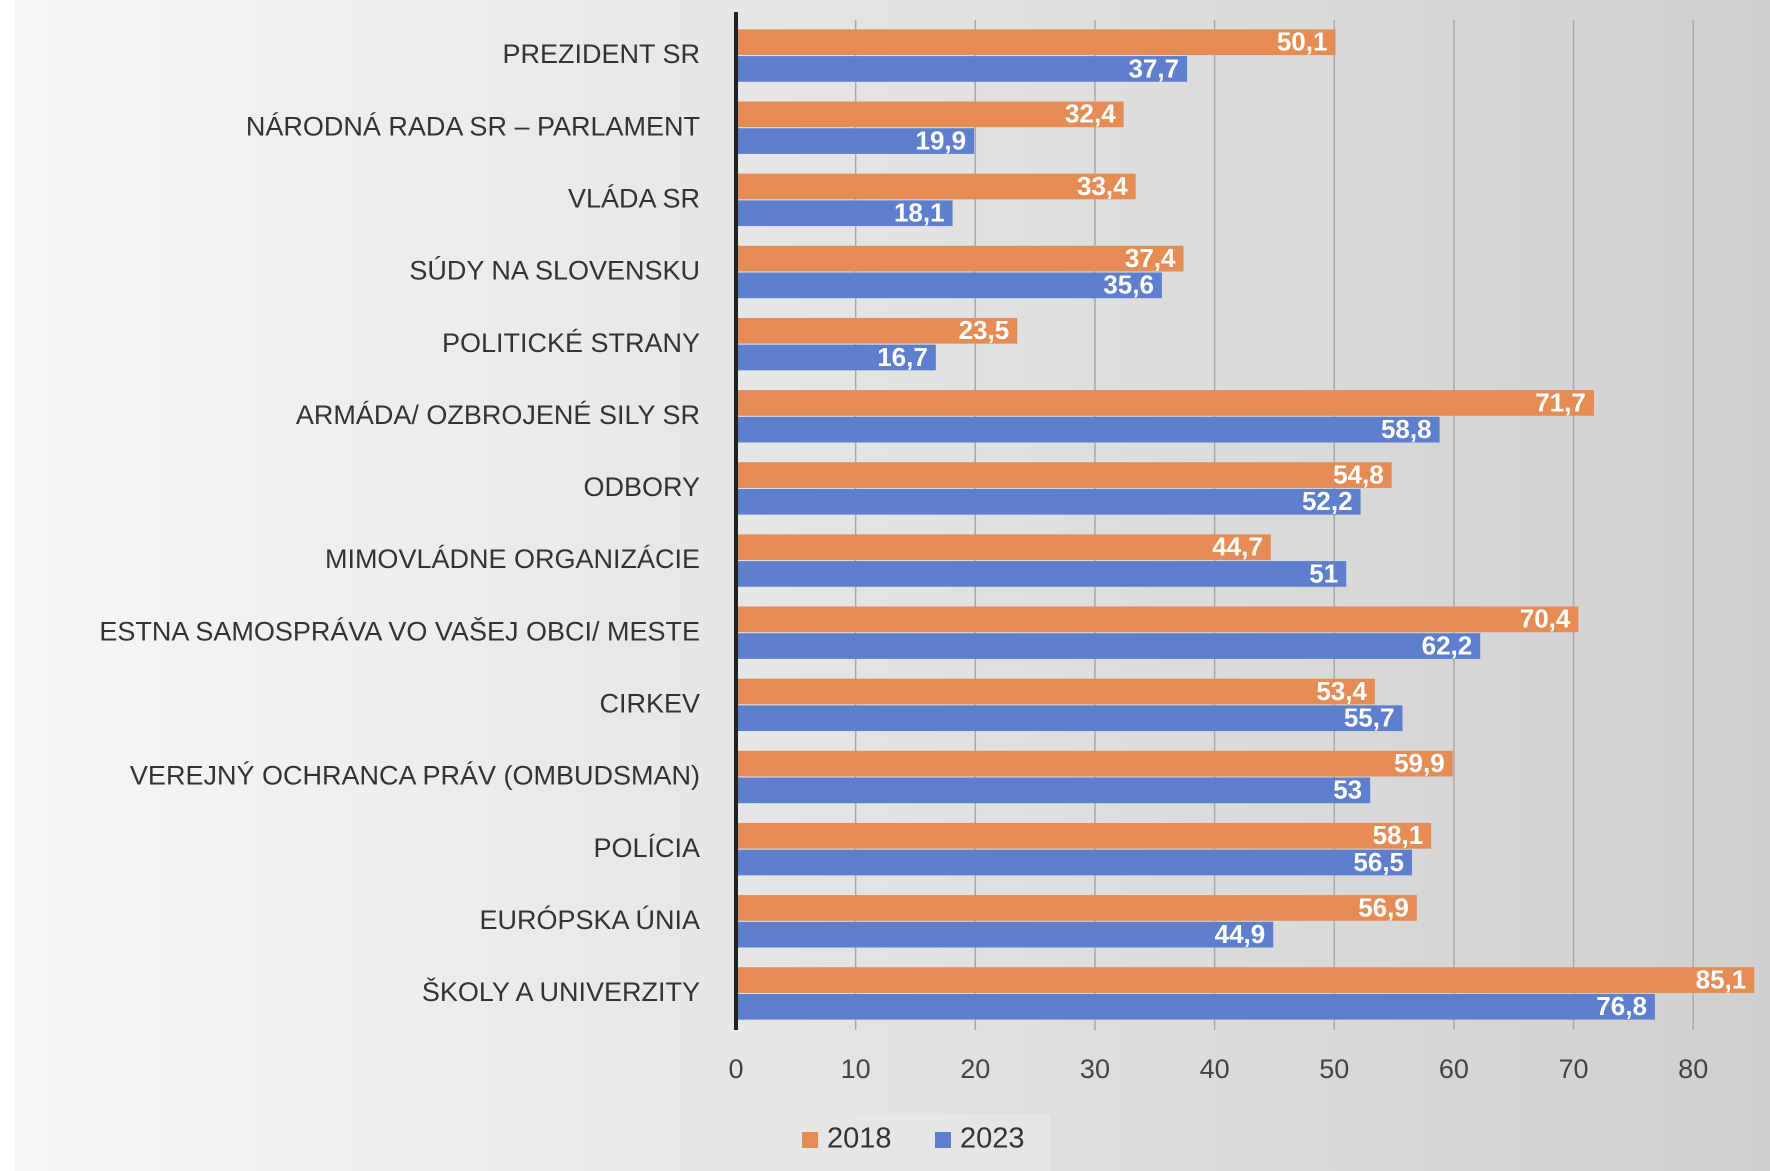 The height and width of the screenshot is (1171, 1770). What do you see at coordinates (992, 1139) in the screenshot?
I see `legend-label: 2023` at bounding box center [992, 1139].